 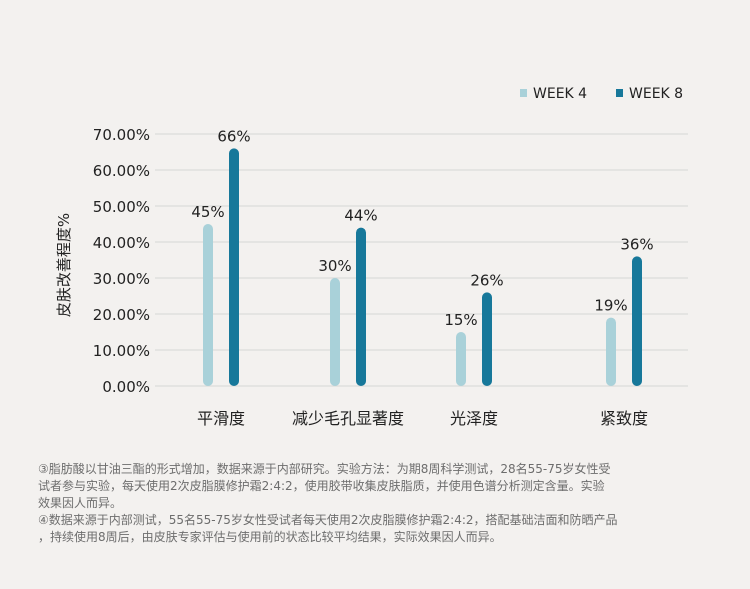 What do you see at coordinates (121, 243) in the screenshot?
I see `y-tick-label: 40.00%` at bounding box center [121, 243].